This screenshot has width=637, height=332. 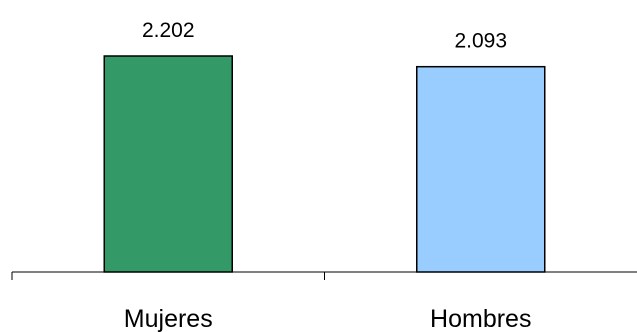 I want to click on bar-hombres, so click(x=481, y=169).